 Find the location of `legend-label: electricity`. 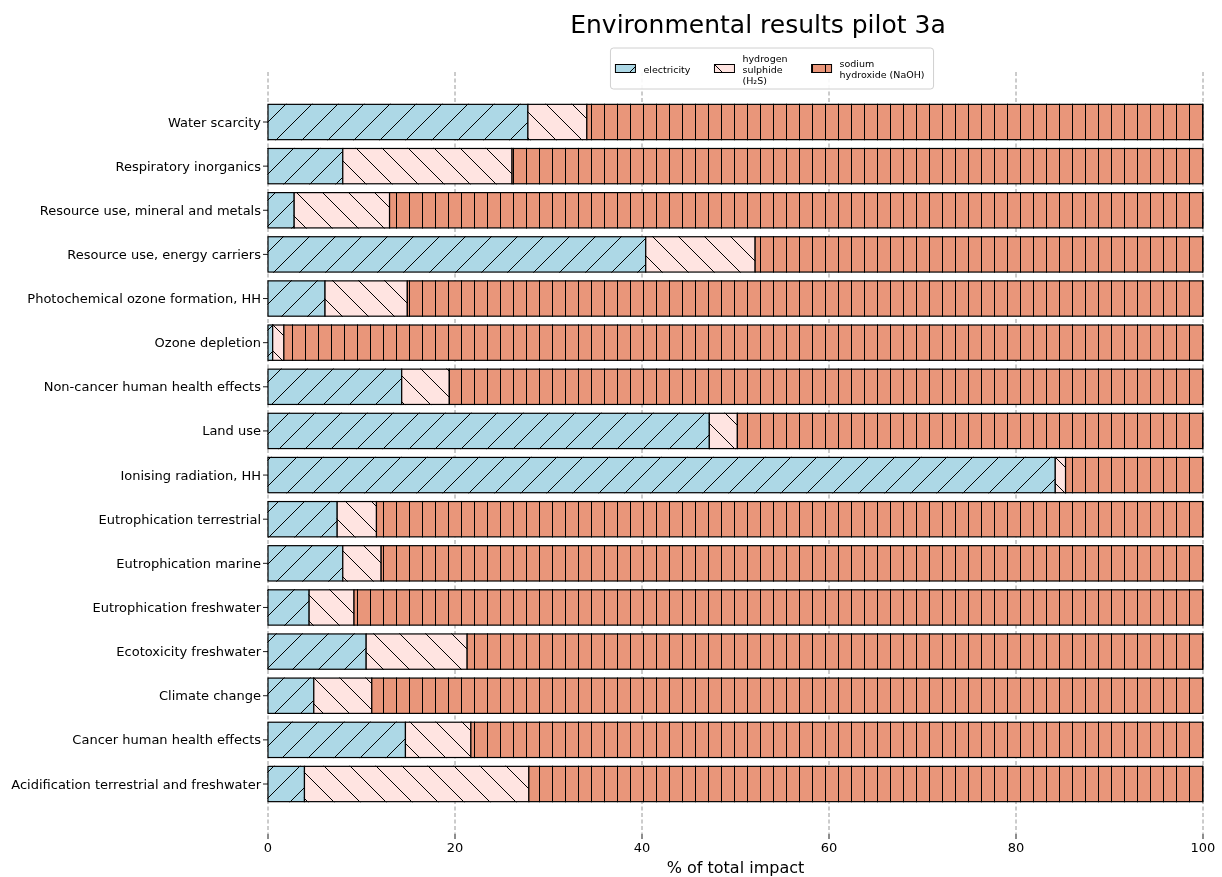

legend-label: electricity is located at coordinates (667, 68).